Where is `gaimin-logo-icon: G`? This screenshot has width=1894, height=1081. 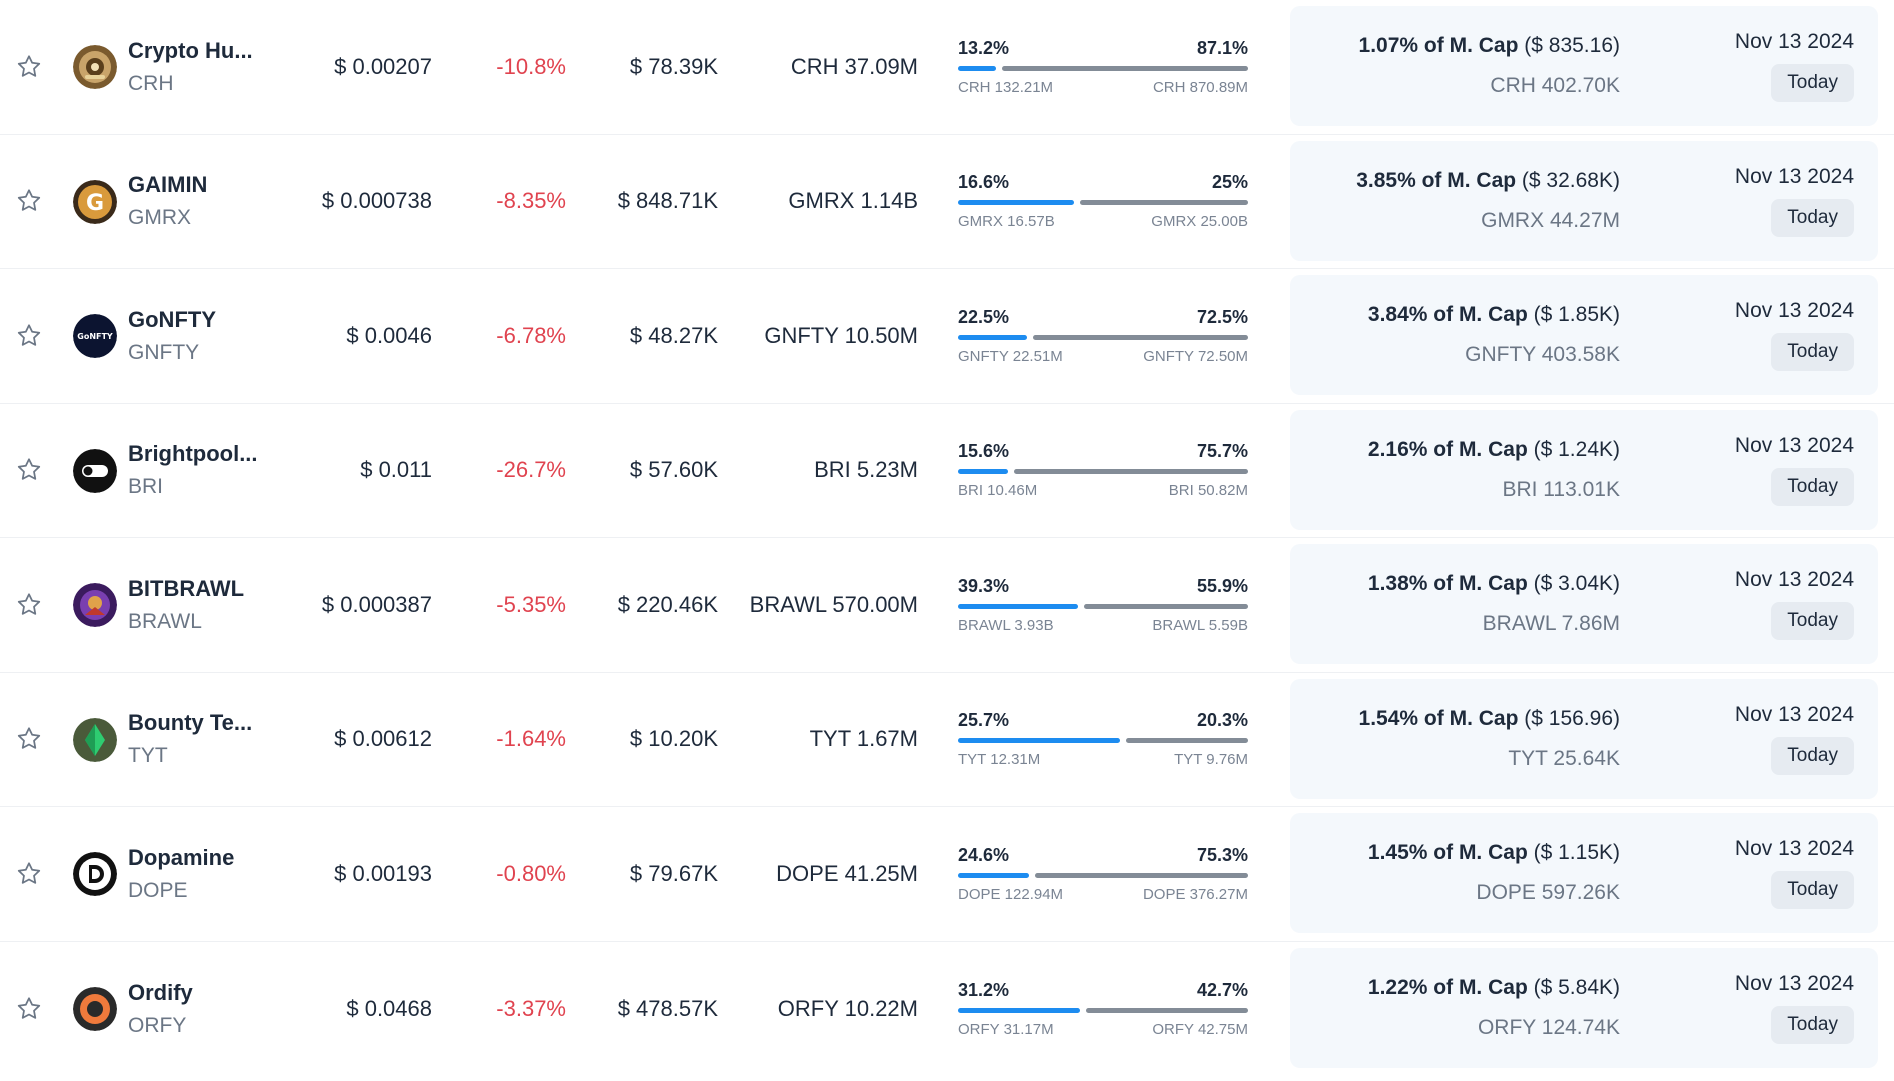 gaimin-logo-icon: G is located at coordinates (95, 201).